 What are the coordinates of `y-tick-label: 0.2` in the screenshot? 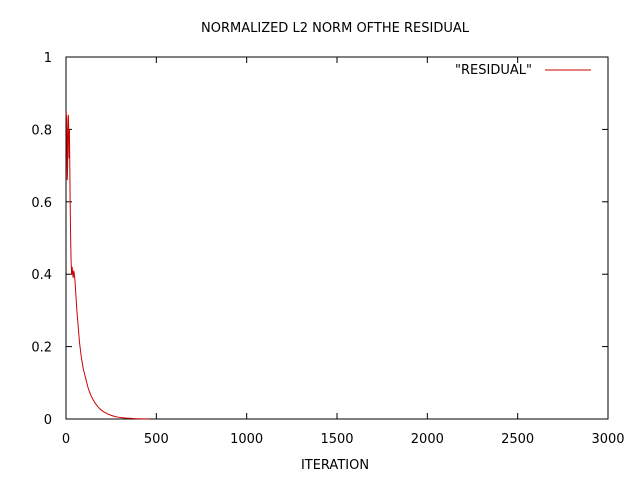 It's located at (41, 348).